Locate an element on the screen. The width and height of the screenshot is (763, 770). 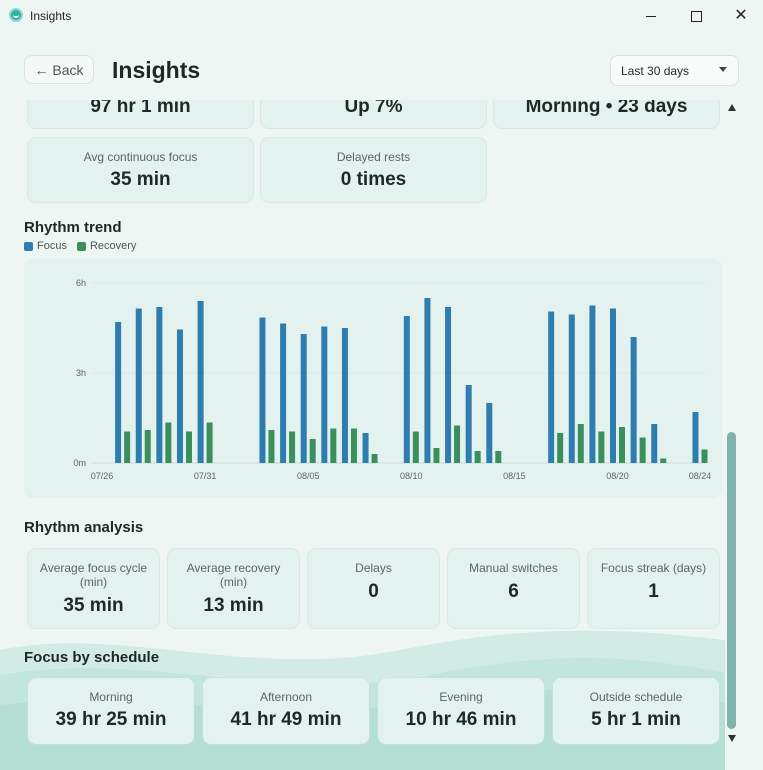
recovery-swatch is located at coordinates (81, 246).